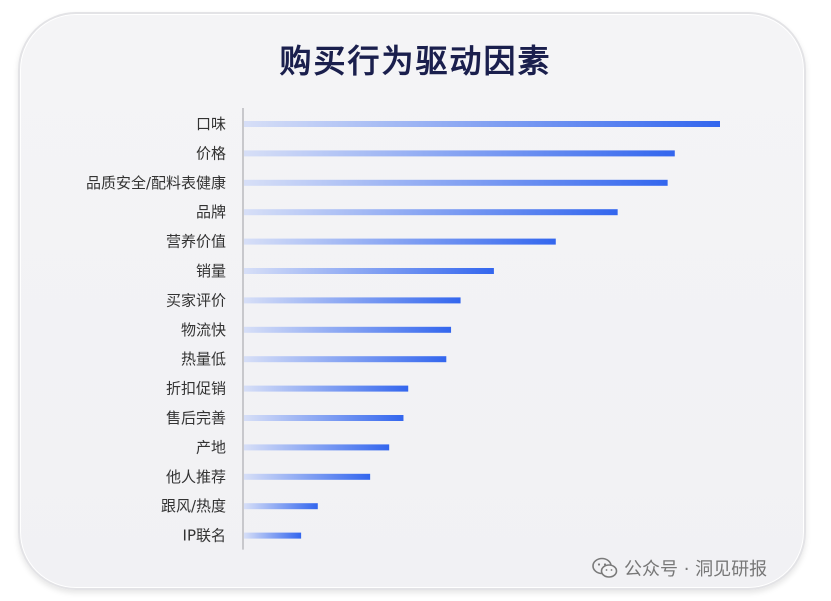  Describe the element at coordinates (696, 569) in the screenshot. I see `watermark-text: 公众号 · 洞见研报` at that location.